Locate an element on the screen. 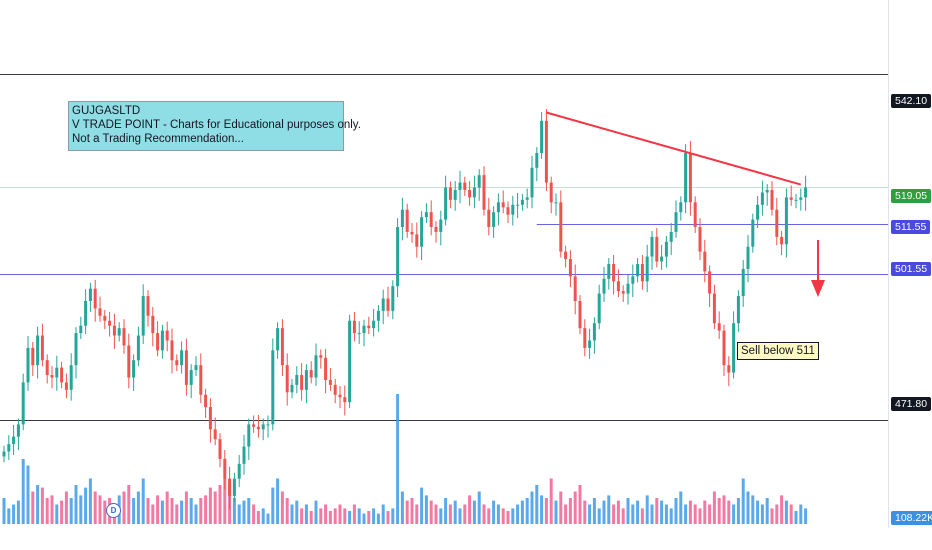  sell-callout: Sell below 511 is located at coordinates (778, 351).